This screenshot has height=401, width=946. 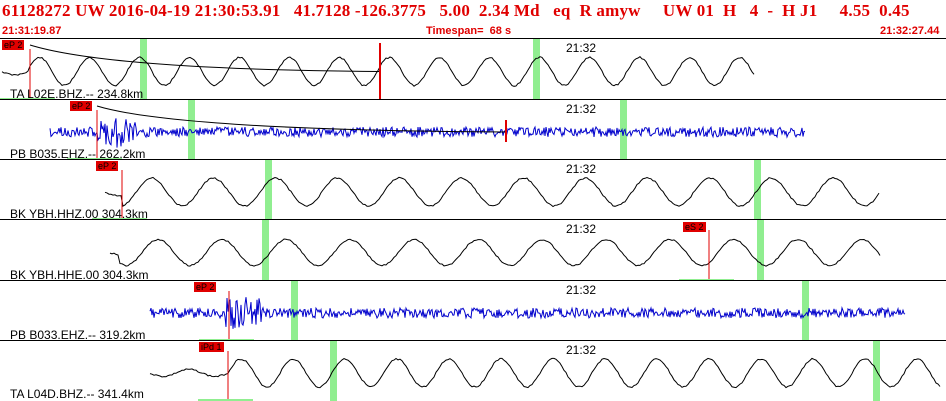 What do you see at coordinates (32, 31) in the screenshot?
I see `window-start-time: 21:31:19.87` at bounding box center [32, 31].